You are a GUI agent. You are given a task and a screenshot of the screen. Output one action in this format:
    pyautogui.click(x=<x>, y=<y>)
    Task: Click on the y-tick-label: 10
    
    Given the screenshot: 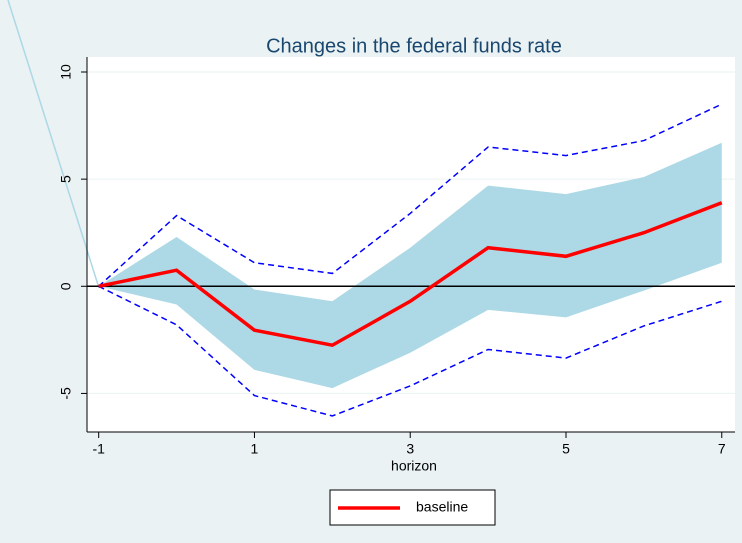 What is the action you would take?
    pyautogui.click(x=66, y=72)
    